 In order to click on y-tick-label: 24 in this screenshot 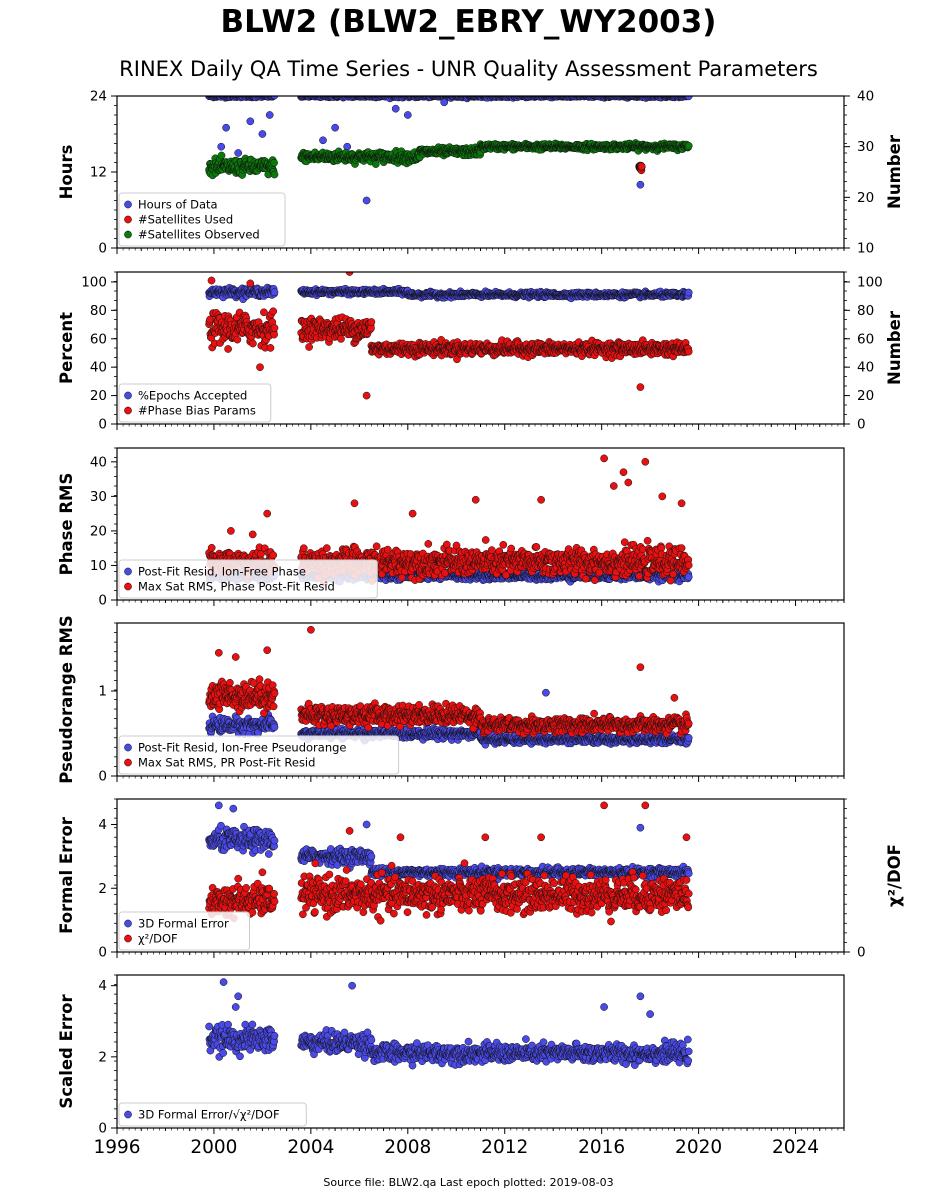, I will do `click(98, 97)`.